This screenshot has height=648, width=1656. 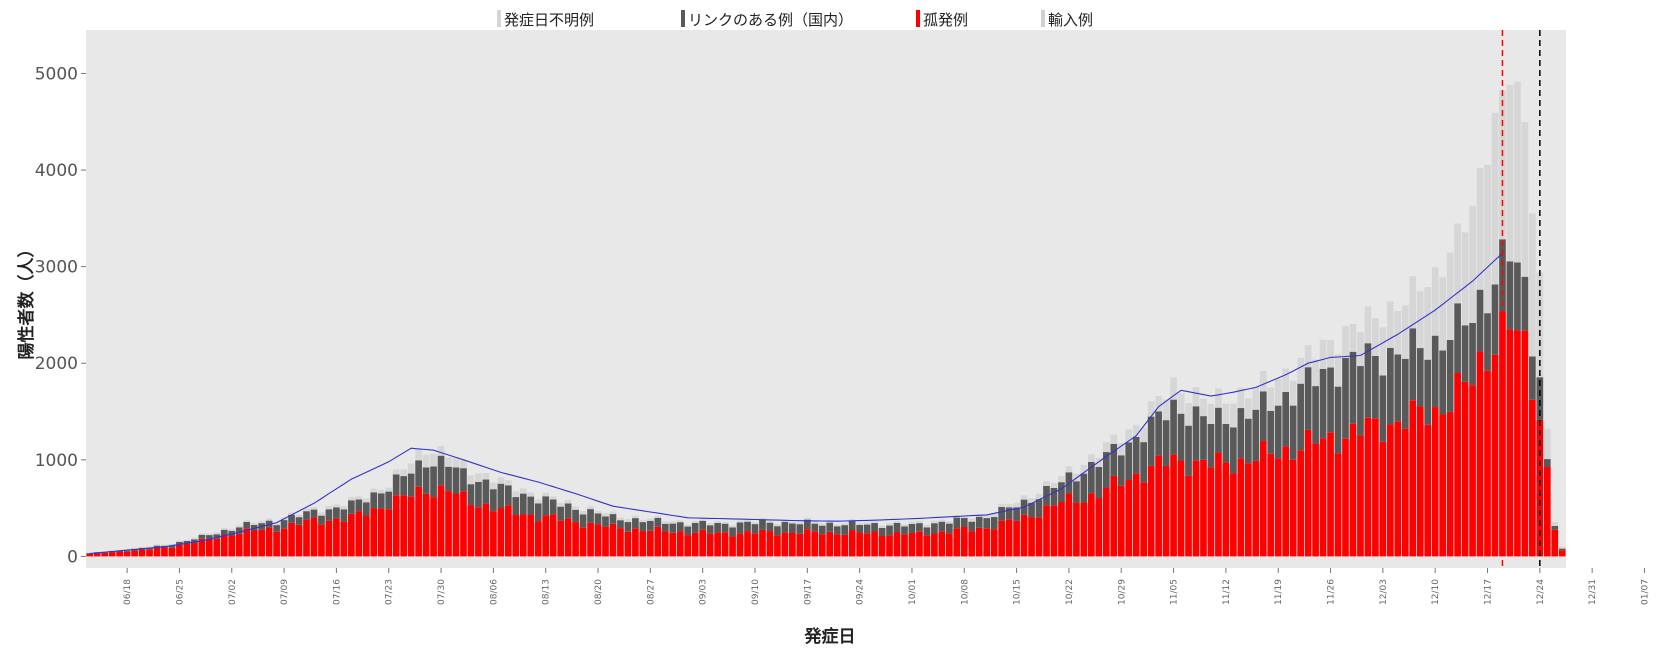 What do you see at coordinates (390, 592) in the screenshot?
I see `x-tick-label: 07/23` at bounding box center [390, 592].